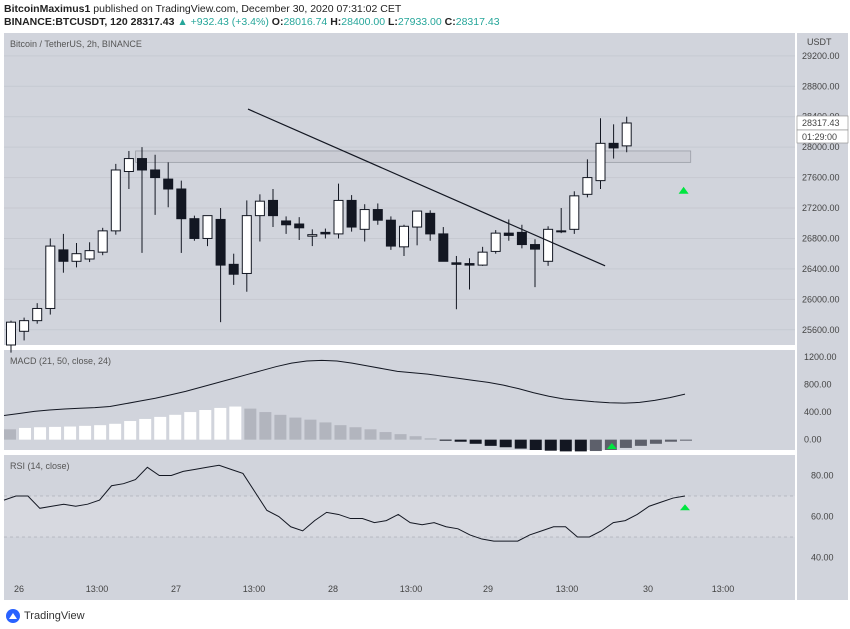  I want to click on ohlc-h-label: H:, so click(336, 22).